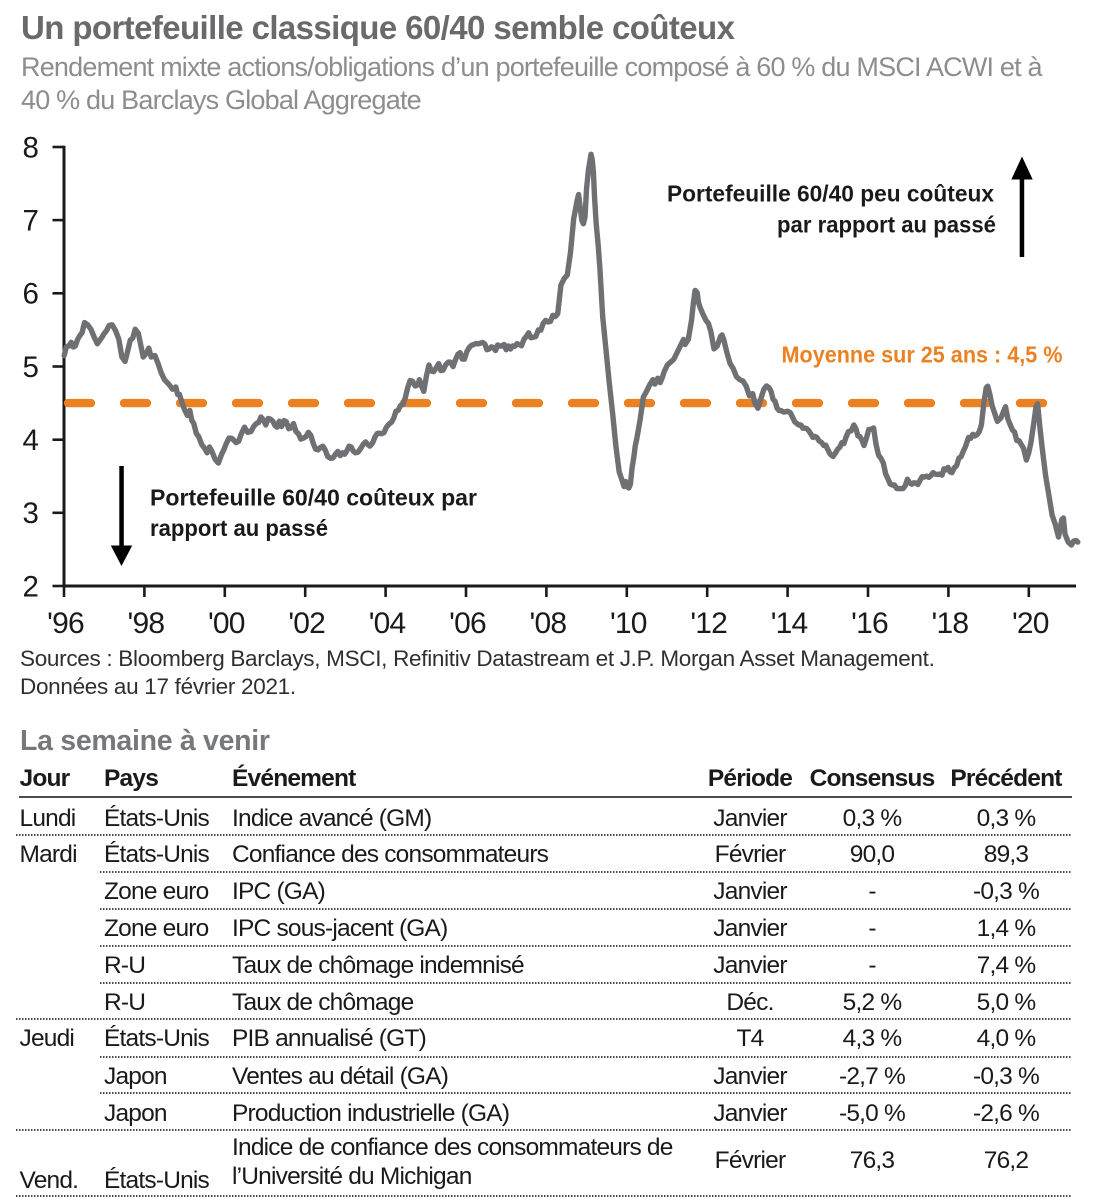 Image resolution: width=1118 pixels, height=1200 pixels. Describe the element at coordinates (313, 498) in the screenshot. I see `svg-text: Portefeuille 60/40 coûteux par` at that location.